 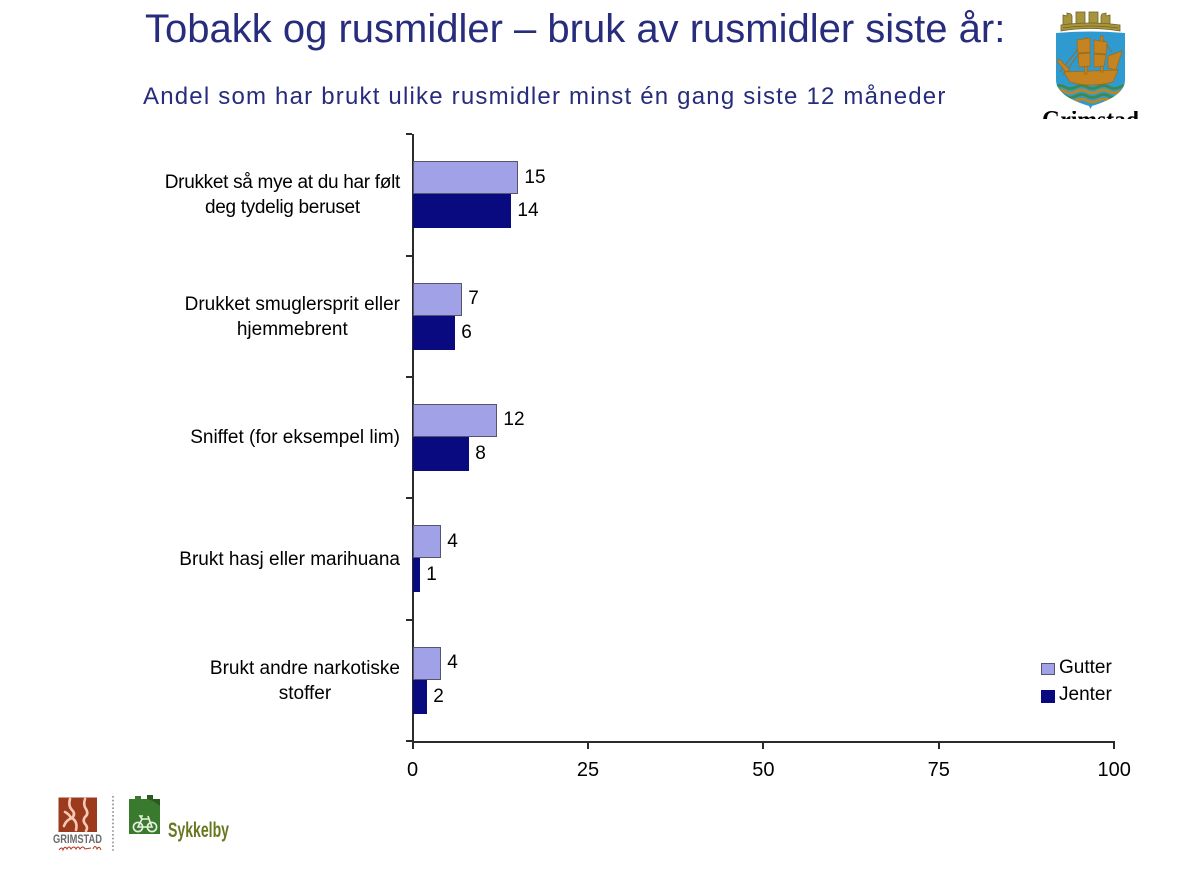 I want to click on svg-text: GRIMSTAD, so click(x=77, y=840).